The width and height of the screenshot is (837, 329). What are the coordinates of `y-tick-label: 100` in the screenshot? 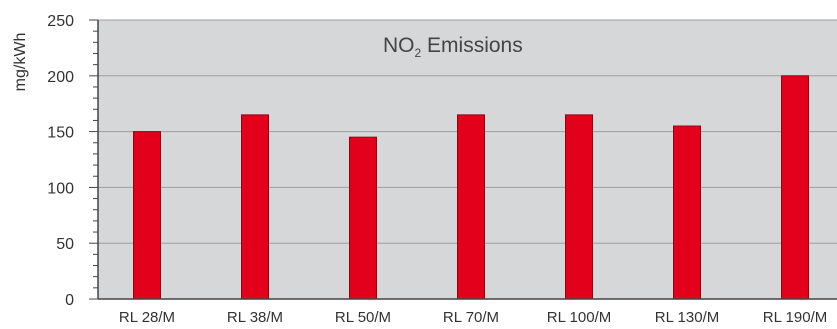 It's located at (60, 188).